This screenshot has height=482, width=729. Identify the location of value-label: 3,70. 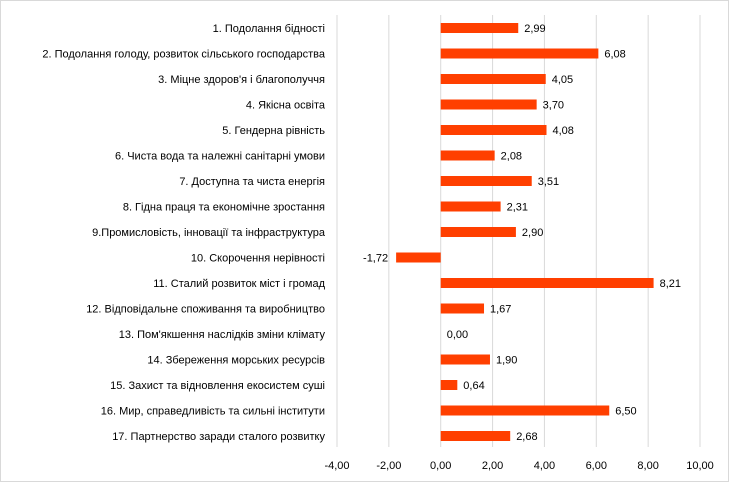
(553, 106).